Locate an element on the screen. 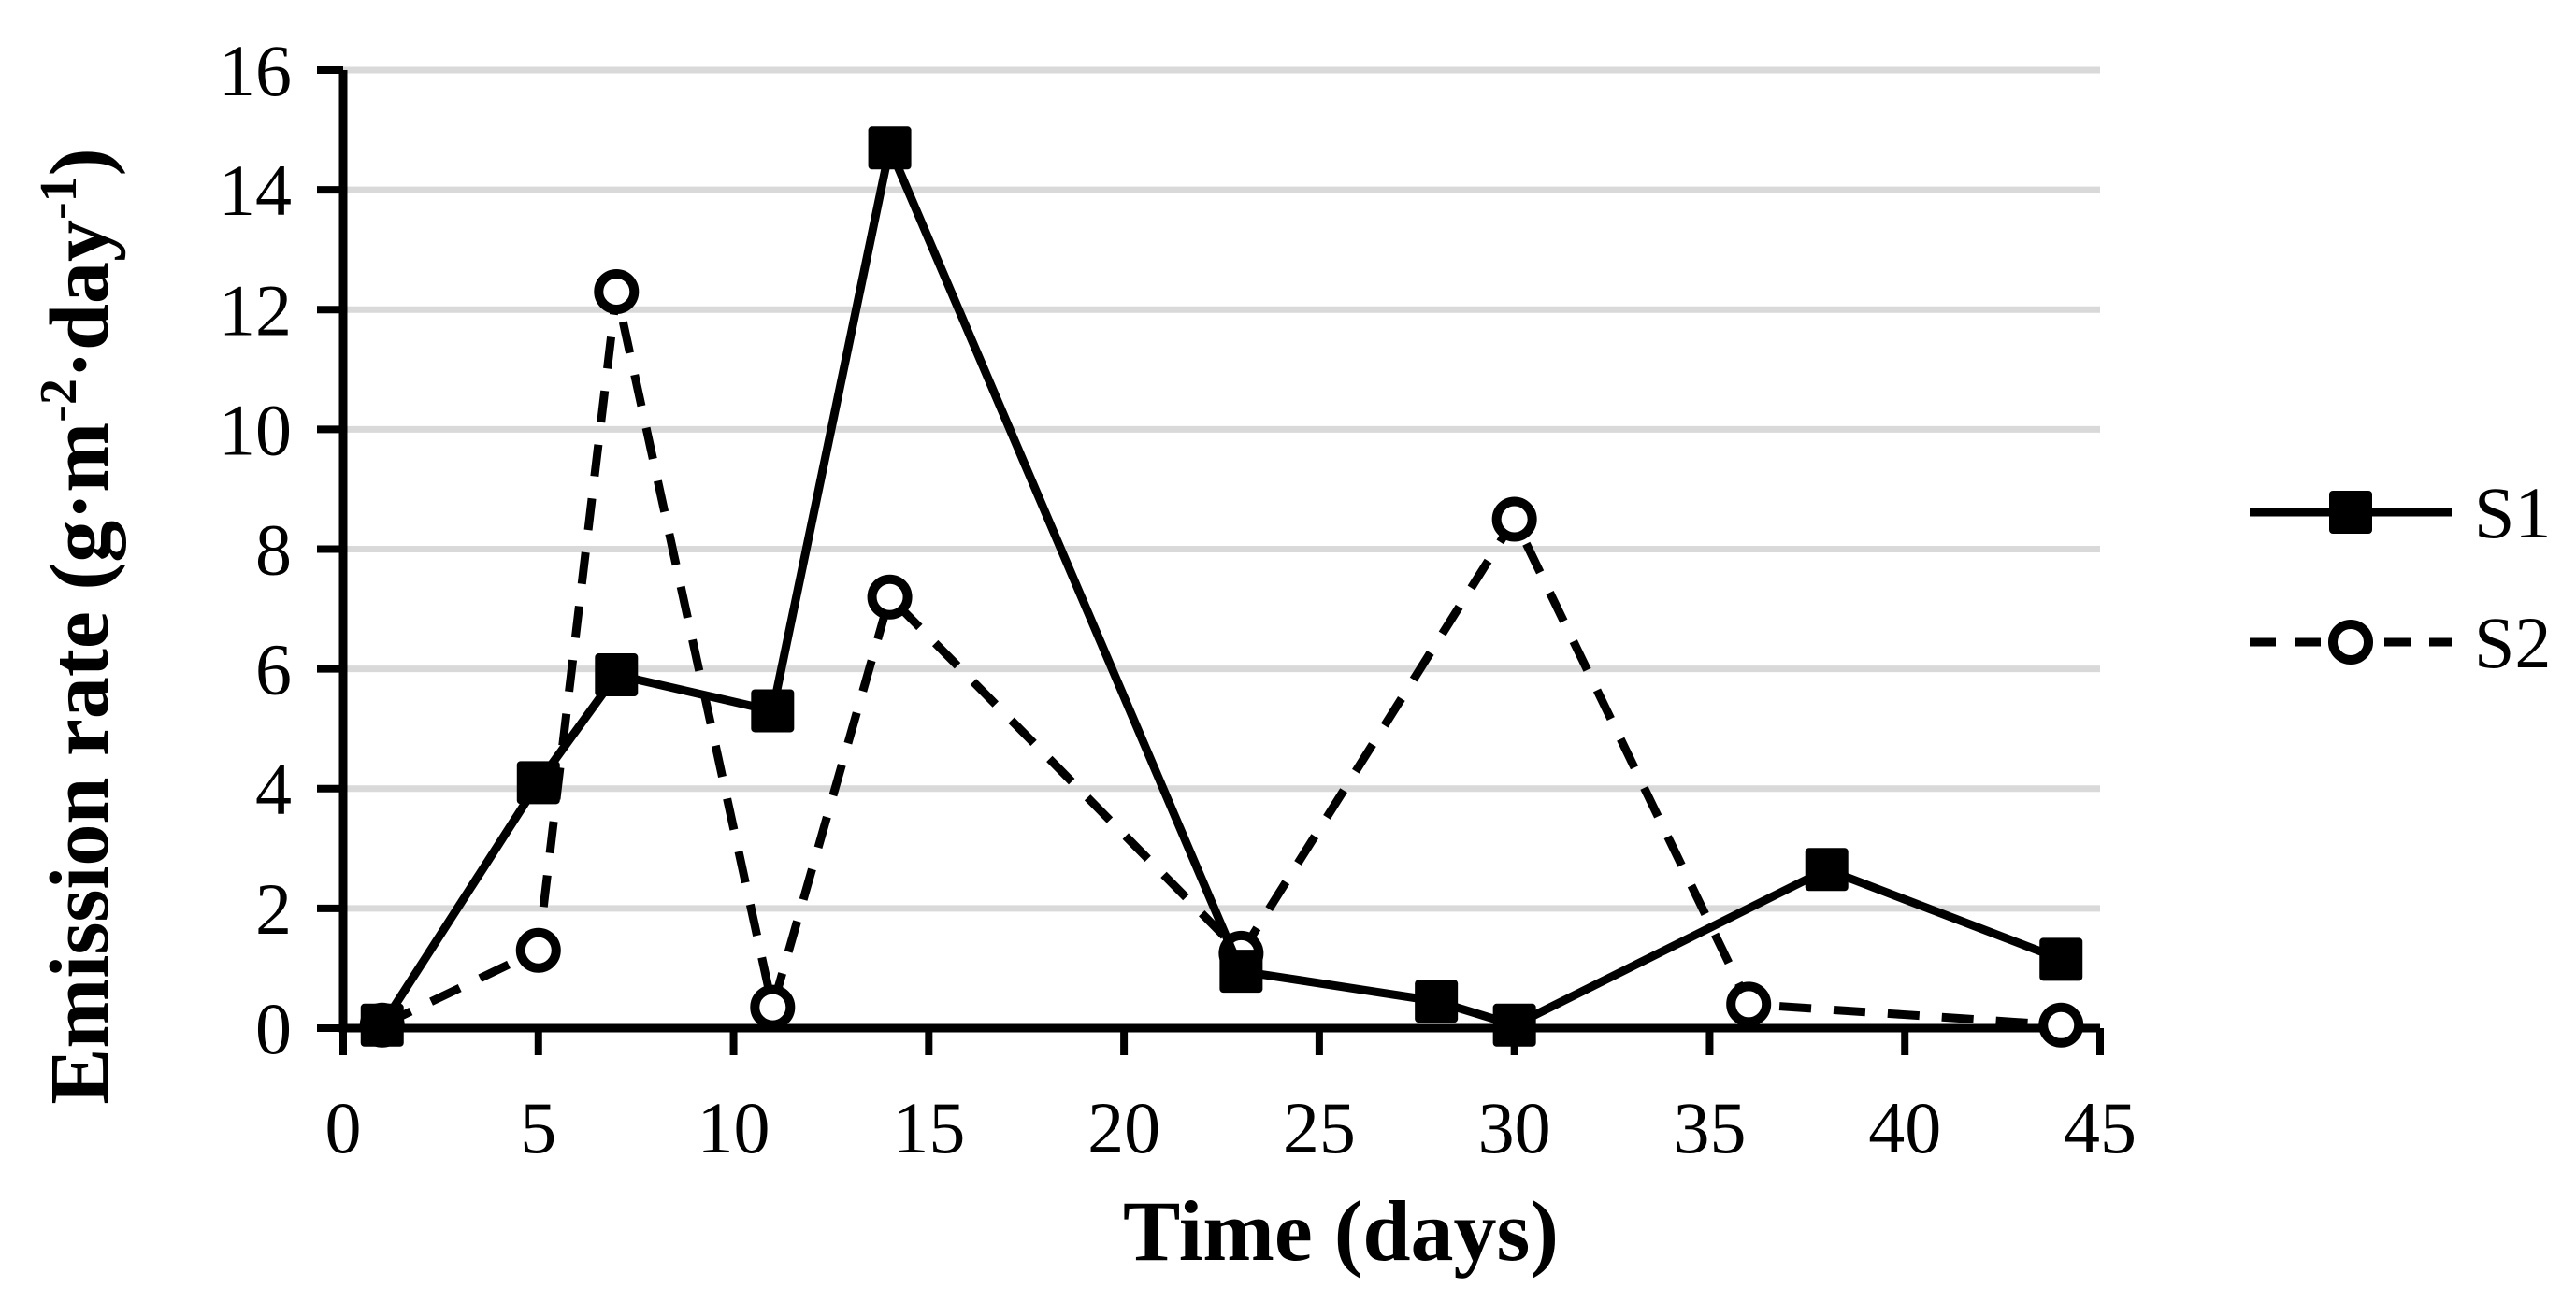  y-tick-marks is located at coordinates (330, 549).